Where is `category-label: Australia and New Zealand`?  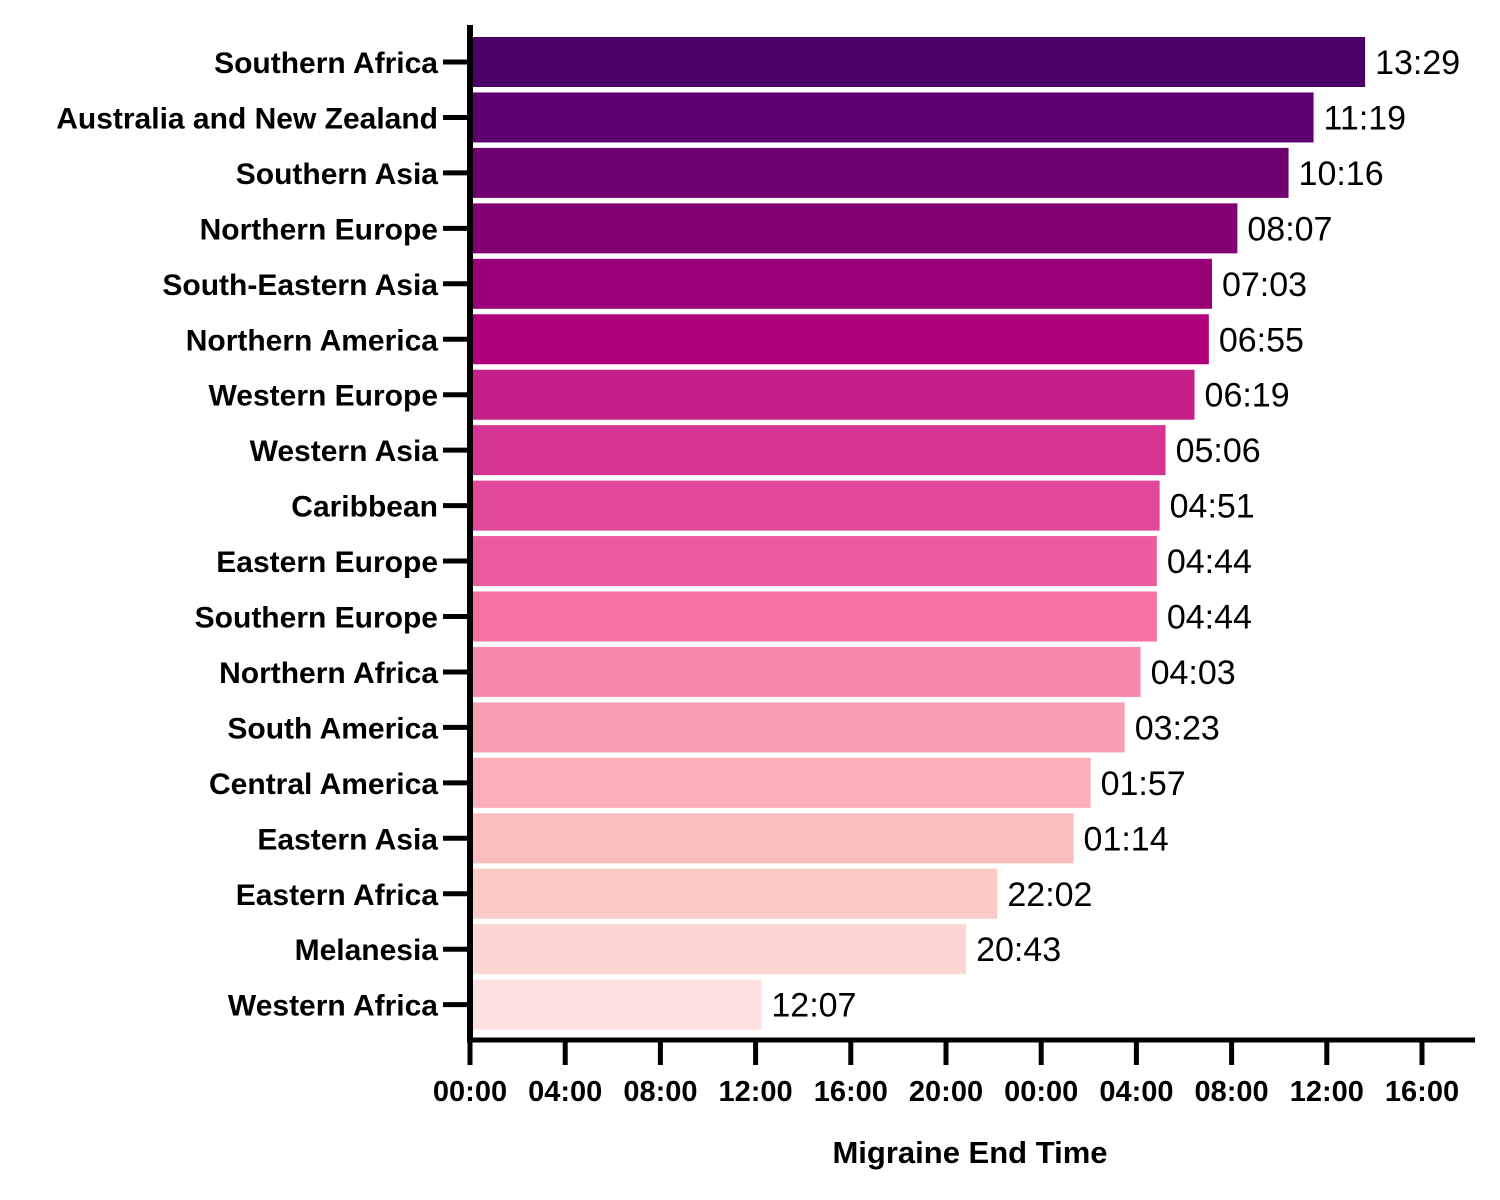 category-label: Australia and New Zealand is located at coordinates (247, 118).